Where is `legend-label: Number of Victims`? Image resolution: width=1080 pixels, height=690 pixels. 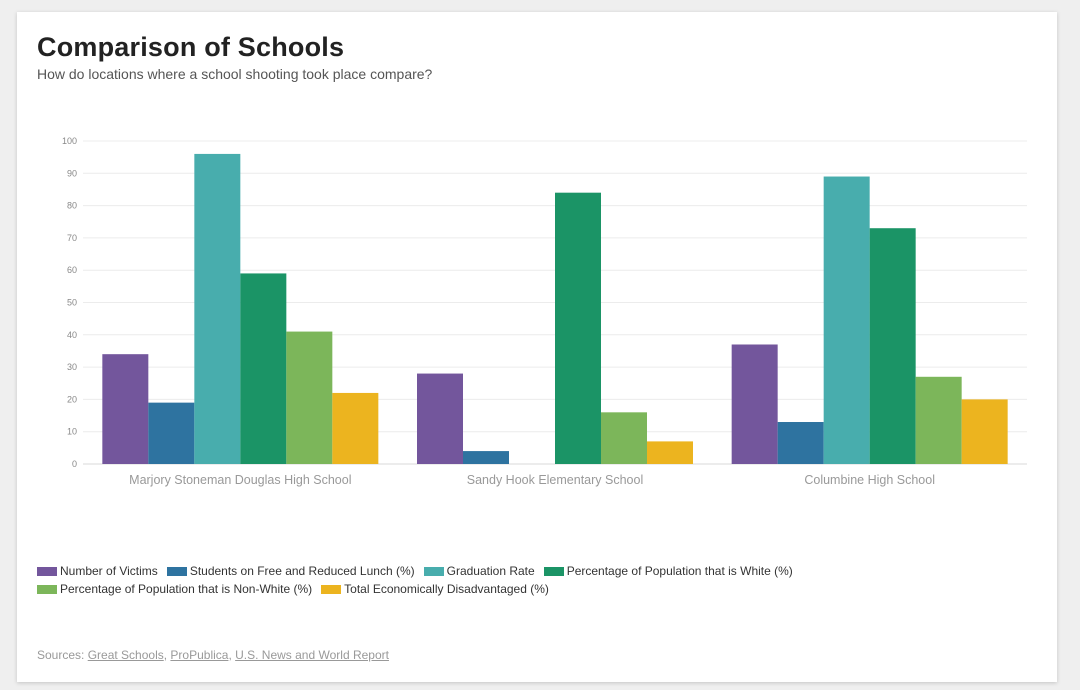
legend-label: Number of Victims is located at coordinates (109, 571).